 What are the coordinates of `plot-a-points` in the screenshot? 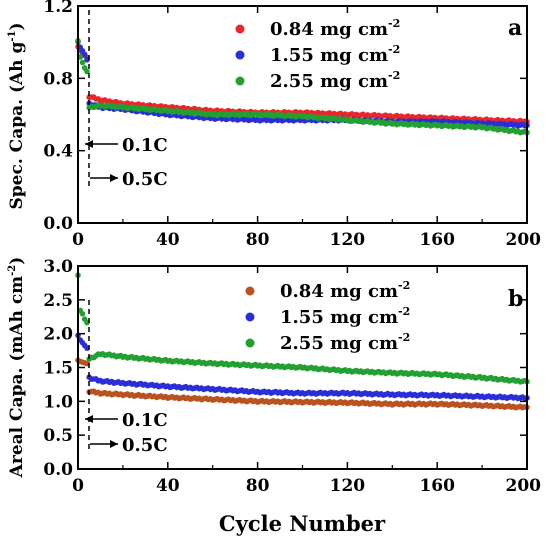 It's located at (302, 87).